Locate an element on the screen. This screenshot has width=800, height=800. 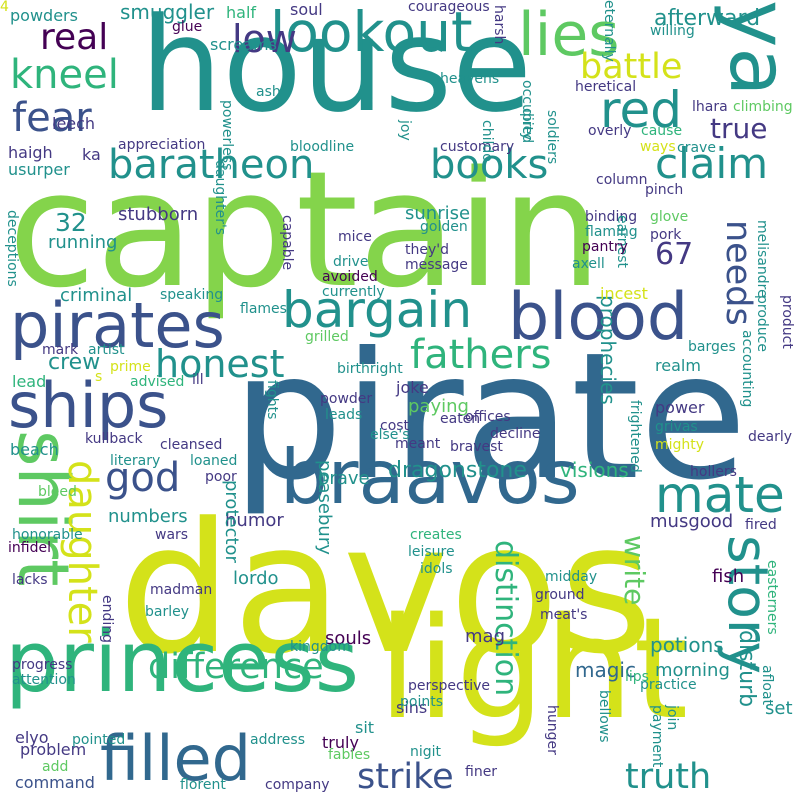
cloud-word: magic is located at coordinates (605, 670).